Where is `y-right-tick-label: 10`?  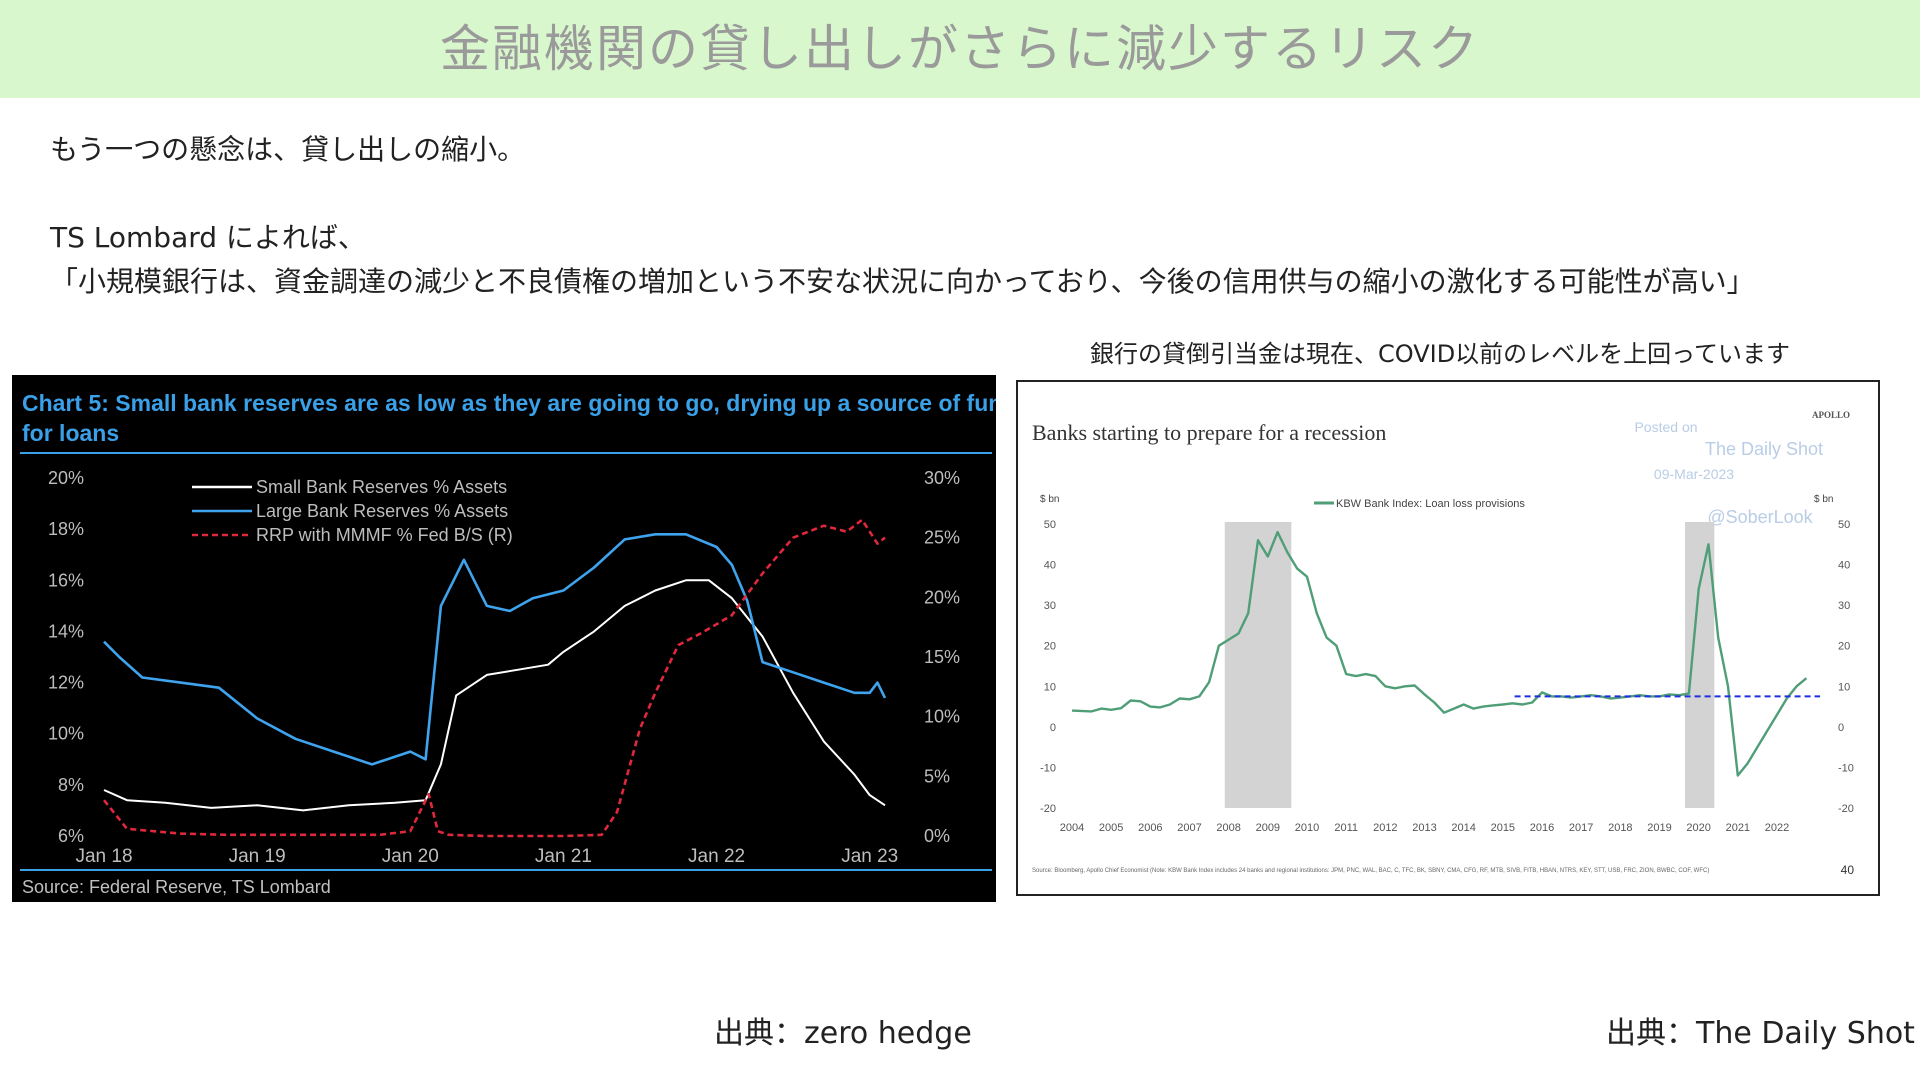 y-right-tick-label: 10 is located at coordinates (1844, 687).